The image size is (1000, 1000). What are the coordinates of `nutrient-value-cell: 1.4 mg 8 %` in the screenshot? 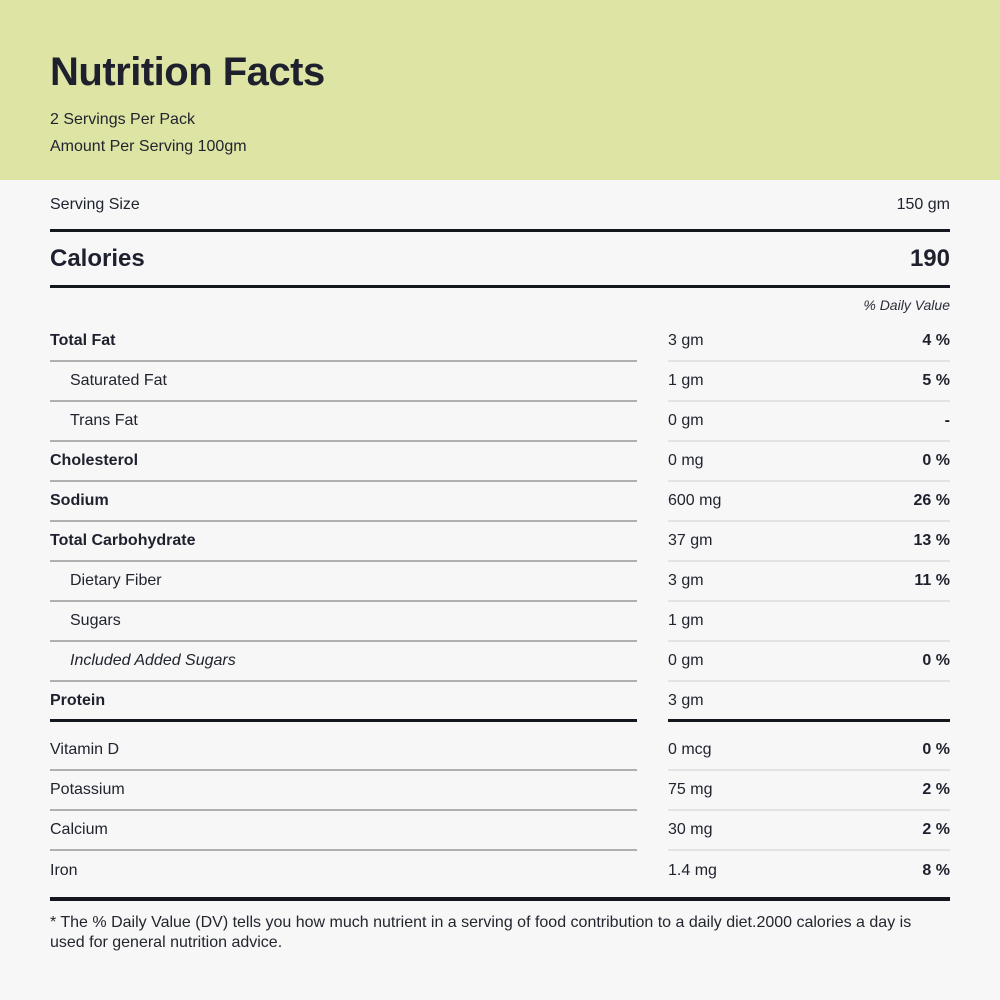 It's located at (809, 871).